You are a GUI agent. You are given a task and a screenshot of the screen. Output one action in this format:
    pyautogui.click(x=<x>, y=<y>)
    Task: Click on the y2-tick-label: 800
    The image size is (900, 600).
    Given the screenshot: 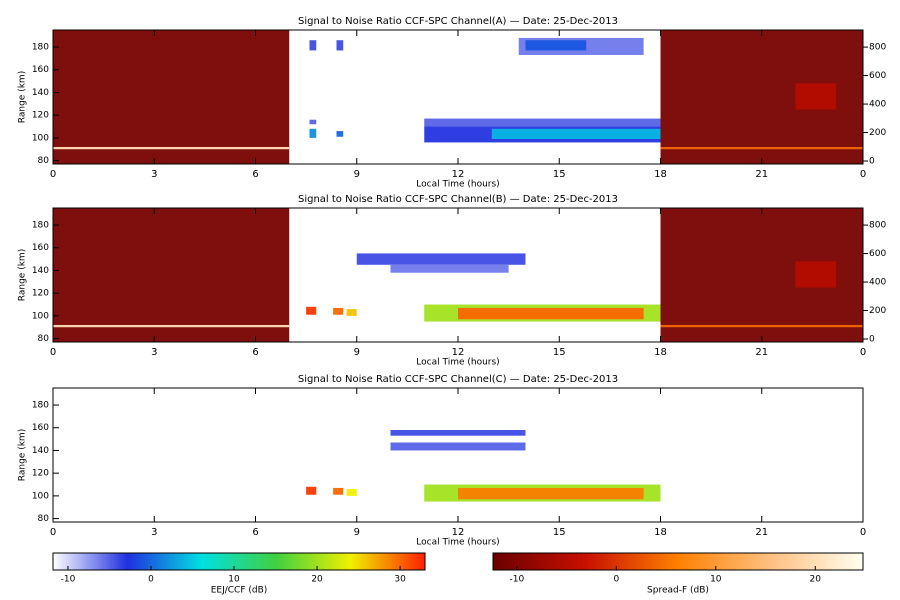 What is the action you would take?
    pyautogui.click(x=877, y=48)
    